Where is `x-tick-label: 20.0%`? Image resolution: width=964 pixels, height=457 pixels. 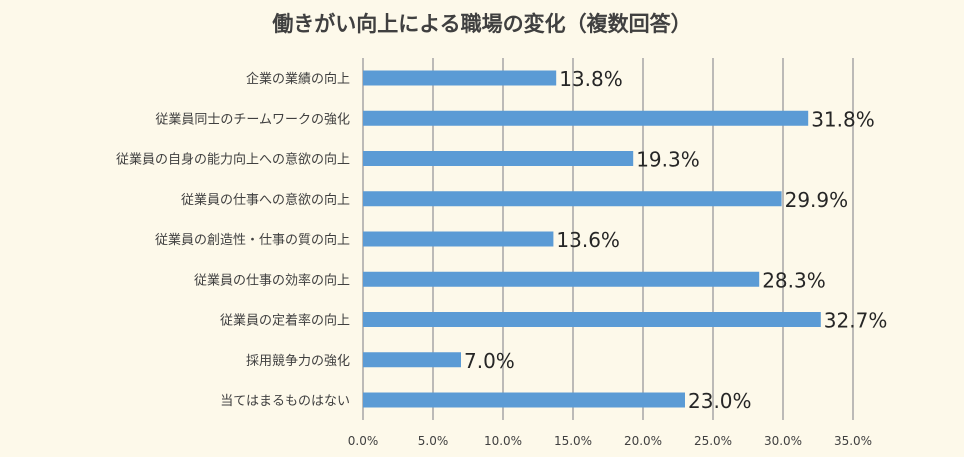 x-tick-label: 20.0% is located at coordinates (643, 441).